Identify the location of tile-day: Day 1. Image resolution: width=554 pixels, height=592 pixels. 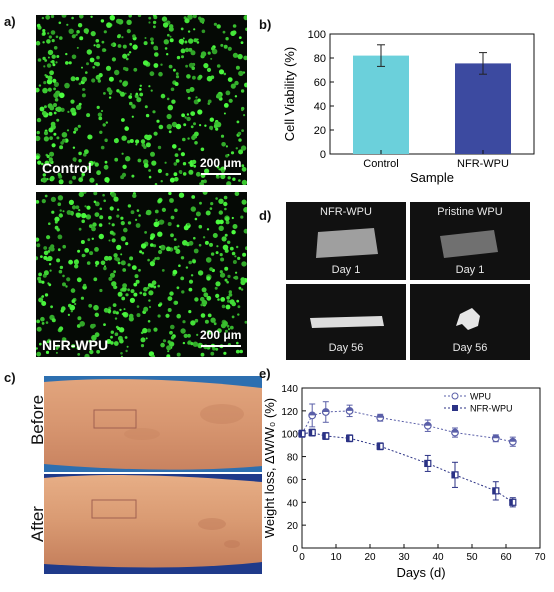
(346, 270).